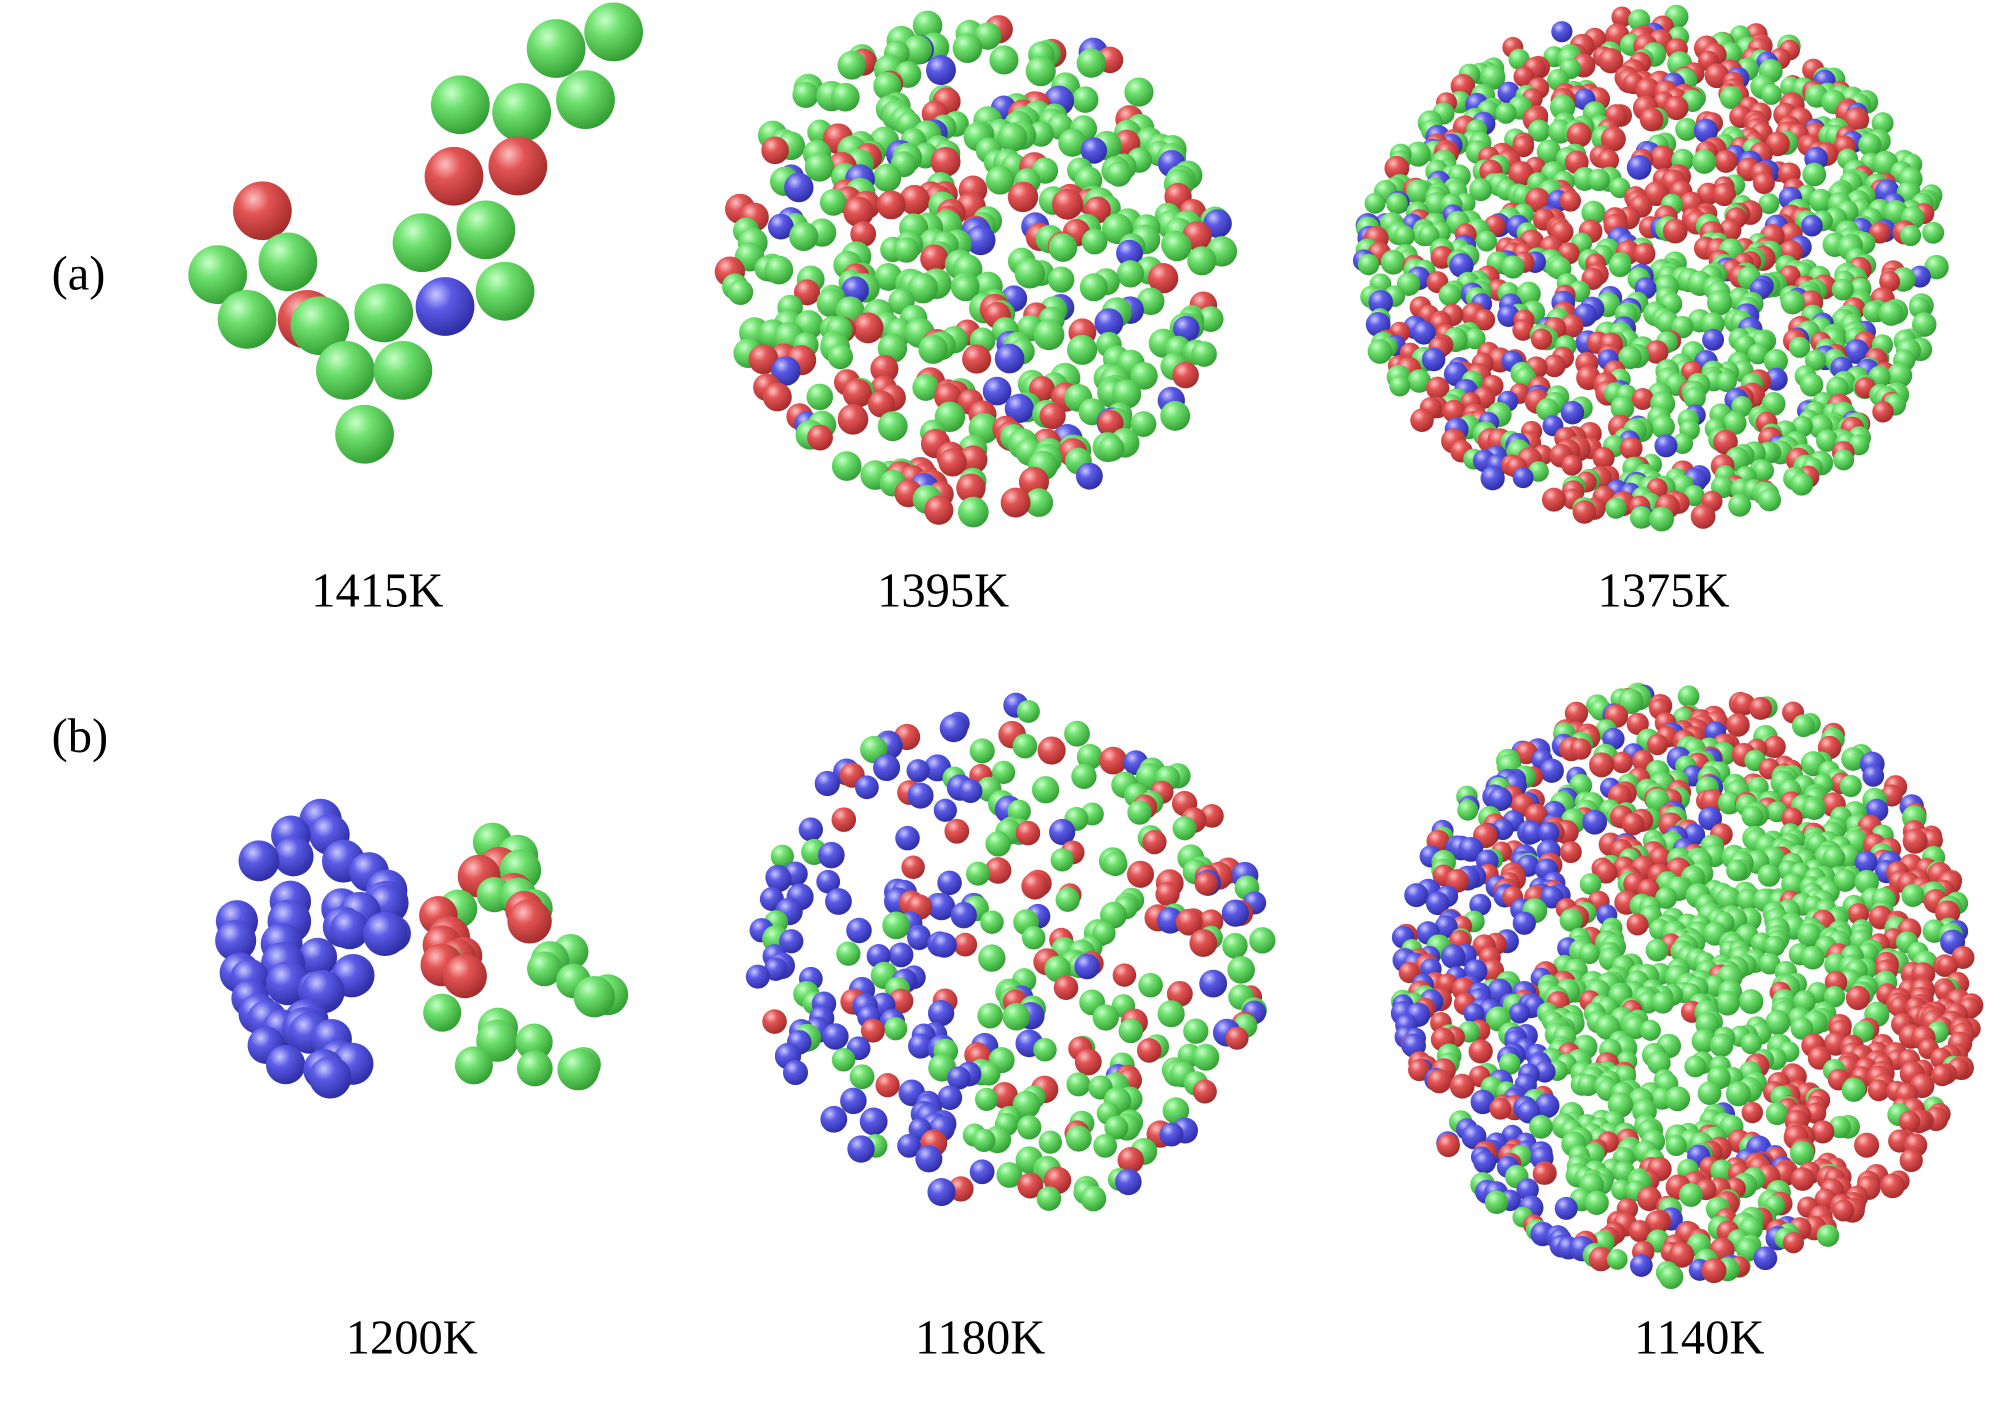 This screenshot has height=1405, width=2000. What do you see at coordinates (80, 736) in the screenshot?
I see `row-label: (b)` at bounding box center [80, 736].